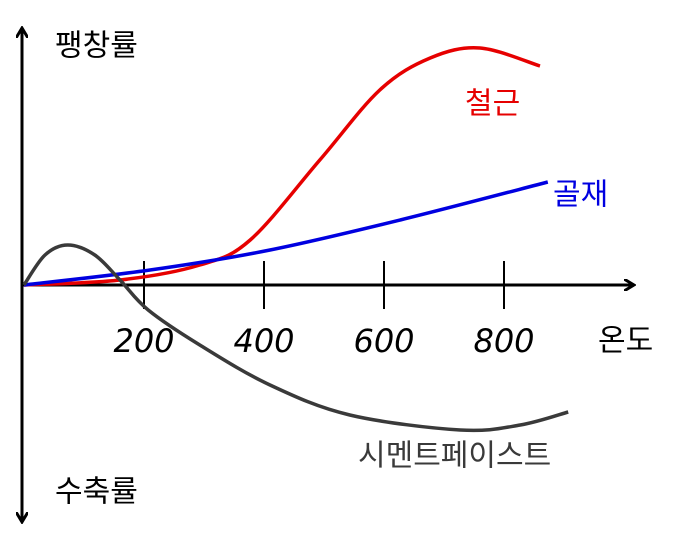 This screenshot has width=683, height=544. Describe the element at coordinates (96, 492) in the screenshot. I see `y-bottom-label: 수축률` at that location.